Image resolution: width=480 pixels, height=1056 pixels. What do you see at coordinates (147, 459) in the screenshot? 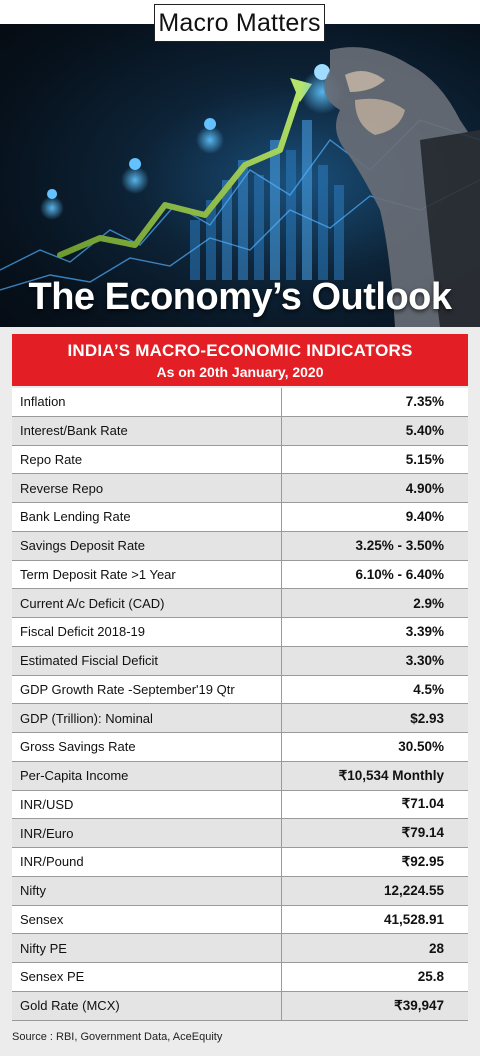
I see `indicator-label: Repo Rate` at bounding box center [147, 459].